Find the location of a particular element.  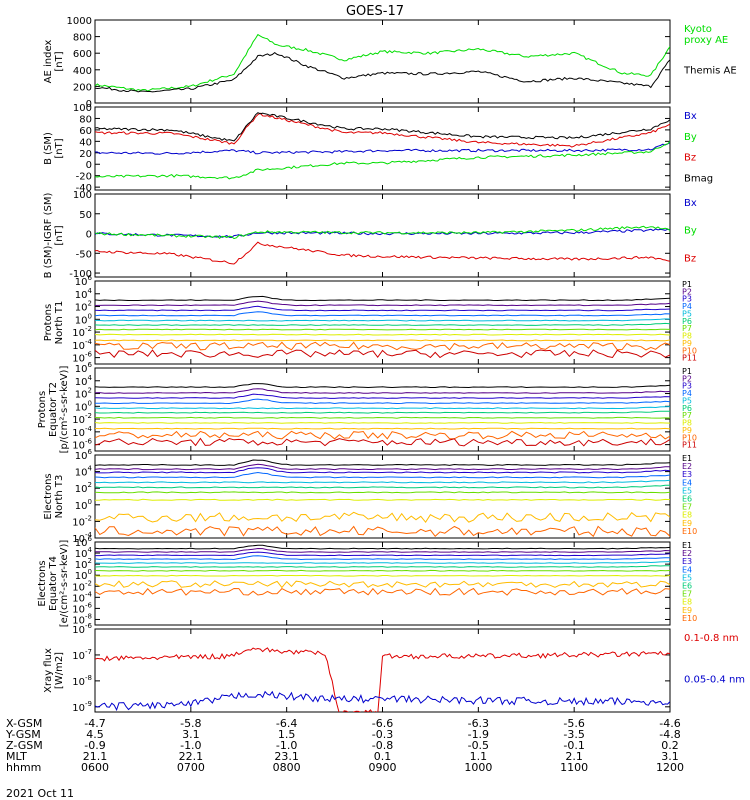

channel-legend-e3: E3 is located at coordinates (687, 561).